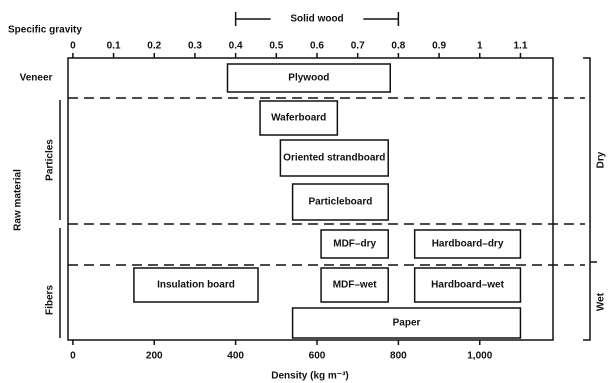 This screenshot has width=611, height=383. I want to click on row-label: Particles, so click(50, 160).